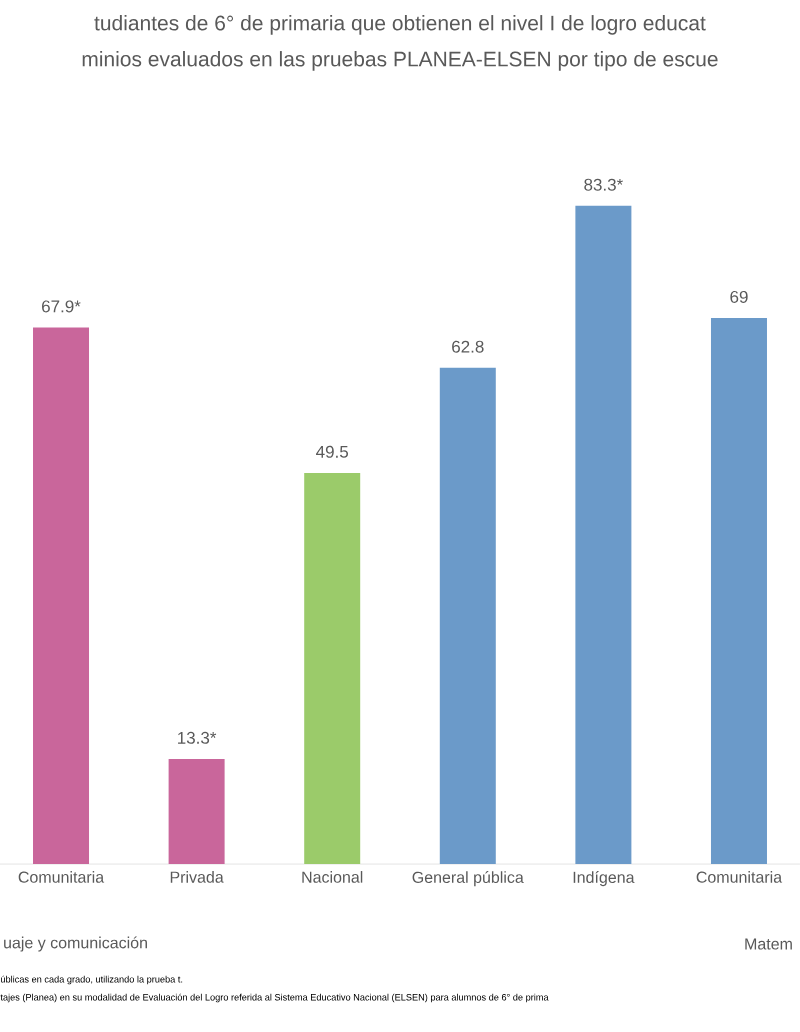 The height and width of the screenshot is (1032, 800). I want to click on data-label: 49.5, so click(332, 451).